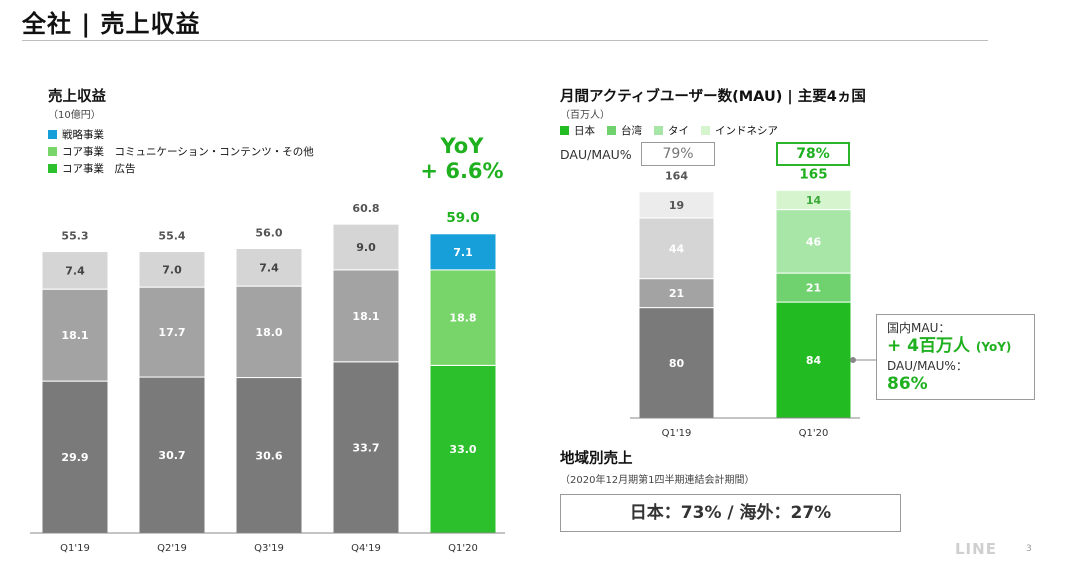 The image size is (1072, 566). What do you see at coordinates (462, 171) in the screenshot?
I see `yoy-value: + 6.6%` at bounding box center [462, 171].